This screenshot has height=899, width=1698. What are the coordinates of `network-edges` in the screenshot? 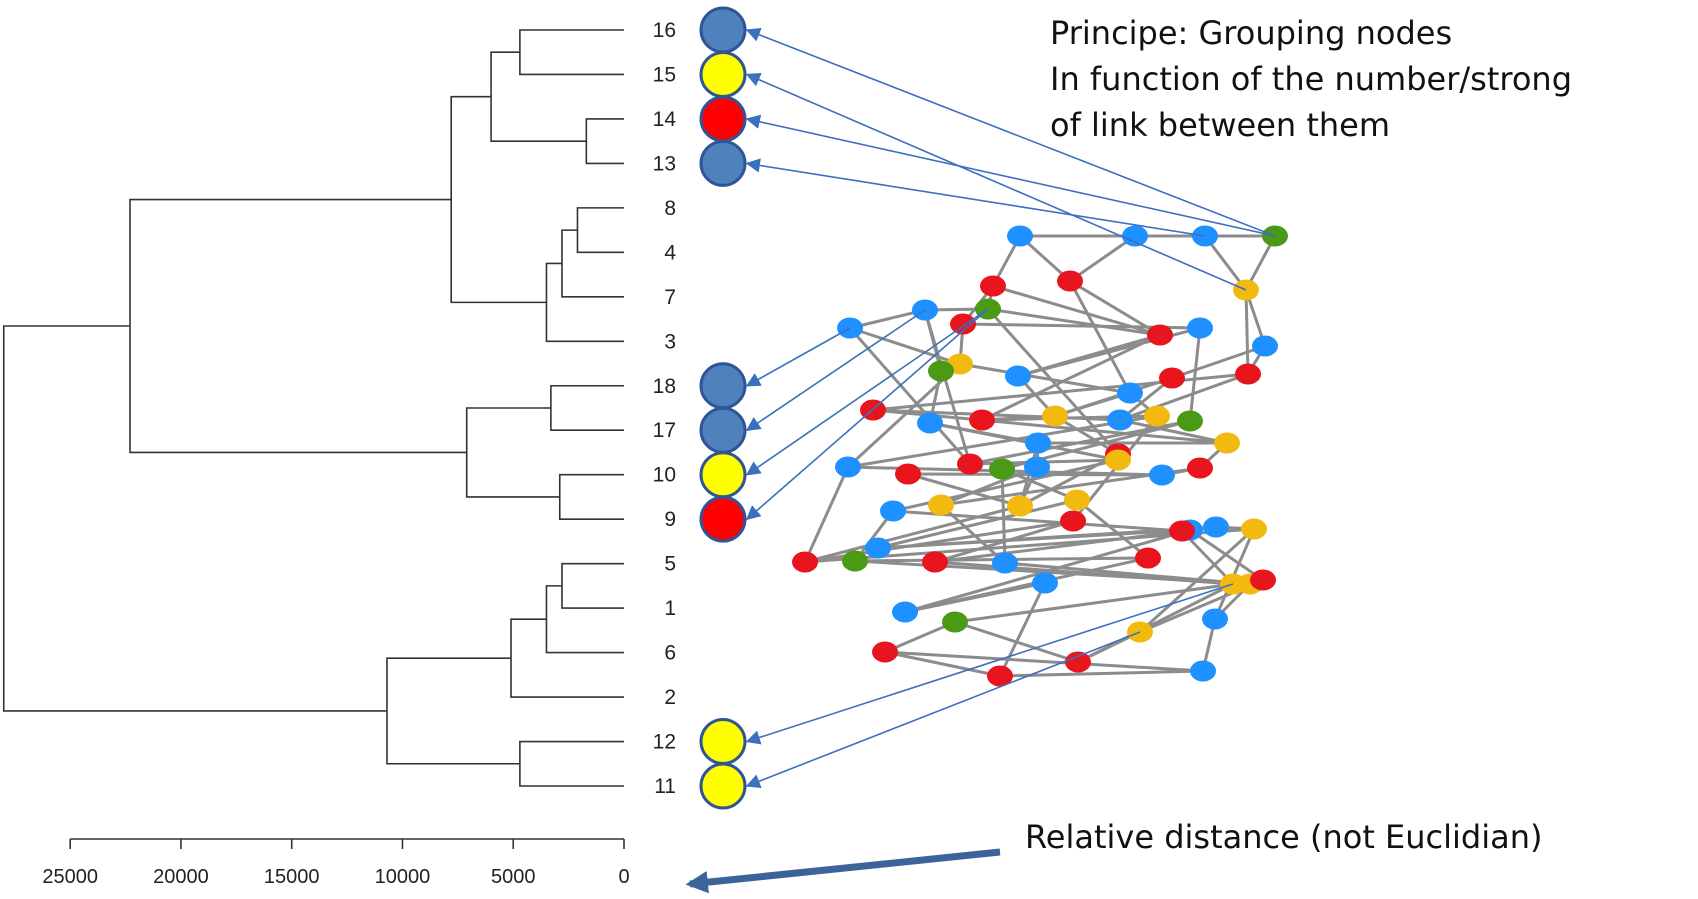 It's located at (1040, 456).